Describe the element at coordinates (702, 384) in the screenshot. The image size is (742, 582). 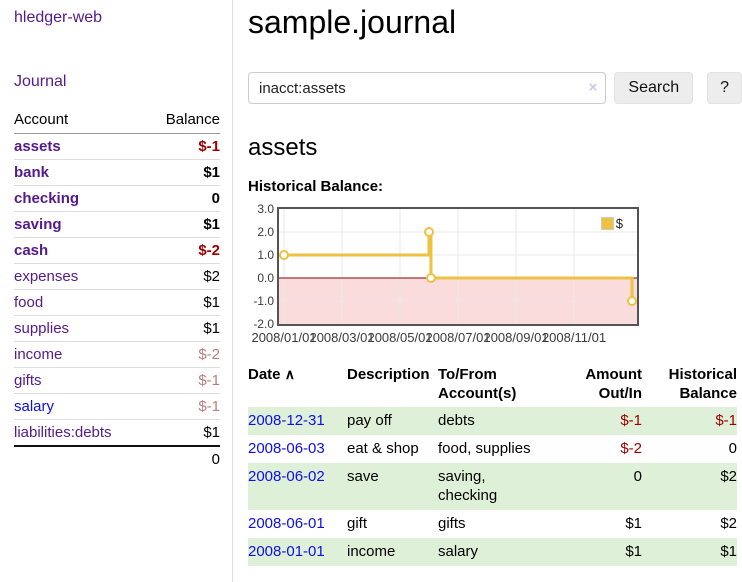
I see `register-header-balance: Historical Balance` at that location.